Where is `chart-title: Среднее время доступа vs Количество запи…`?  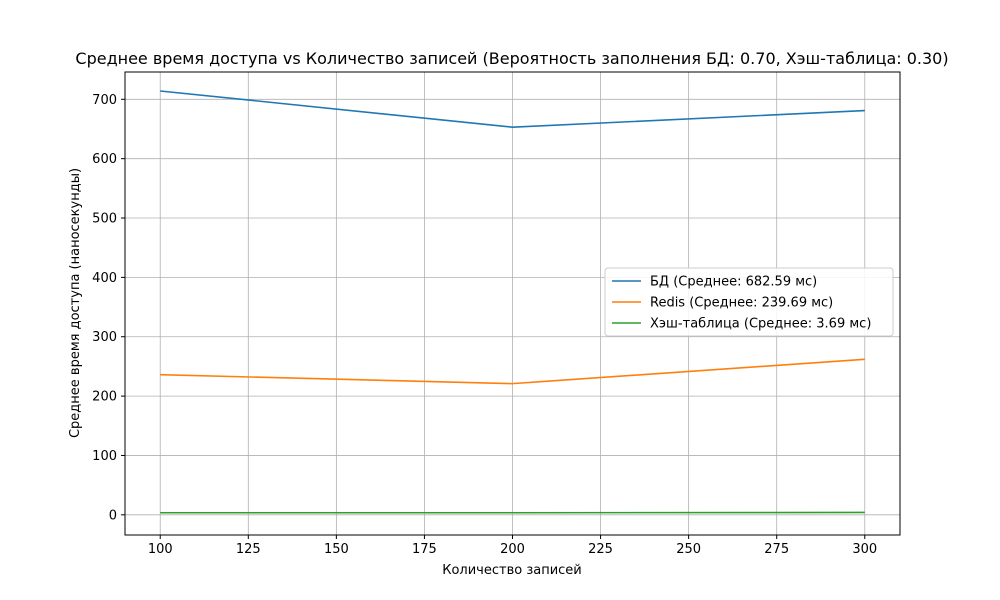 chart-title: Среднее время доступа vs Количество запи… is located at coordinates (511, 58).